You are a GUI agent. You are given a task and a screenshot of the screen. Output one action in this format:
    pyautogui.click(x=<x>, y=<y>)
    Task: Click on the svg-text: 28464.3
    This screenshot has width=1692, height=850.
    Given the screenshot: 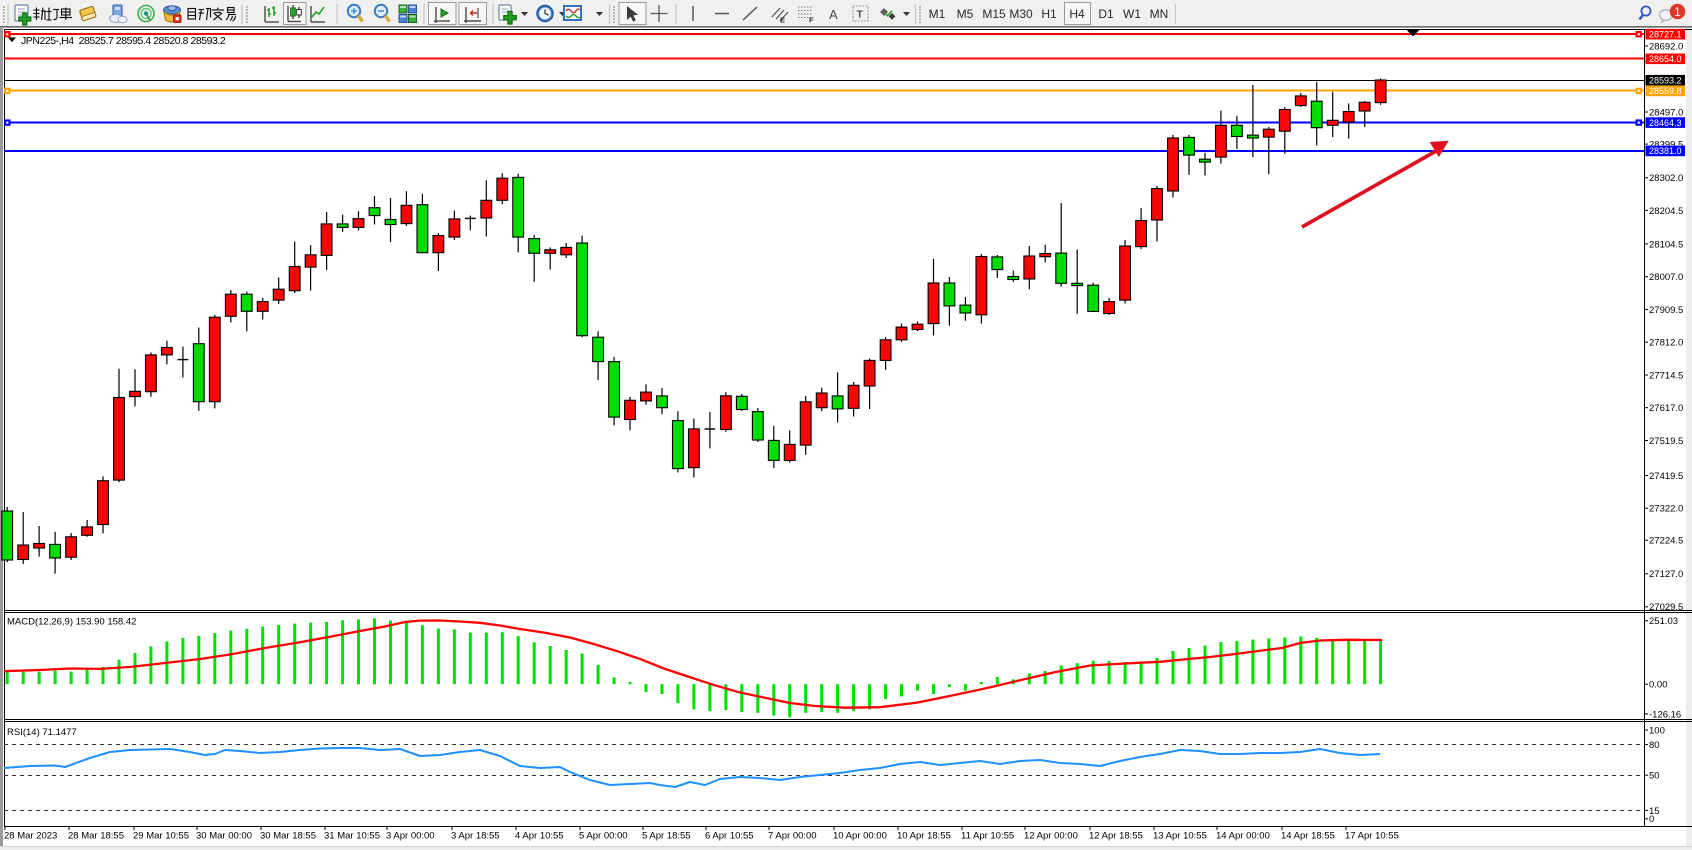 What is the action you would take?
    pyautogui.click(x=1665, y=123)
    